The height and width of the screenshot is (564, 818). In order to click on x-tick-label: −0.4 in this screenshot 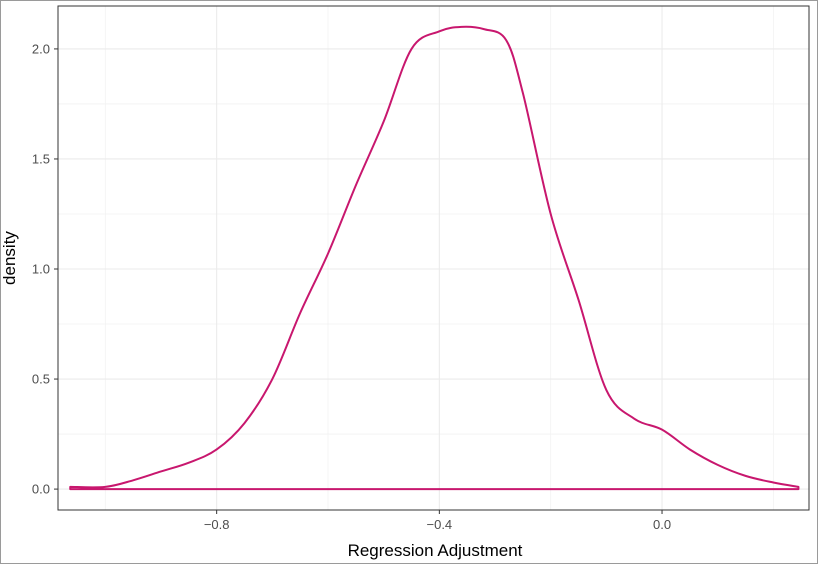, I will do `click(440, 524)`.